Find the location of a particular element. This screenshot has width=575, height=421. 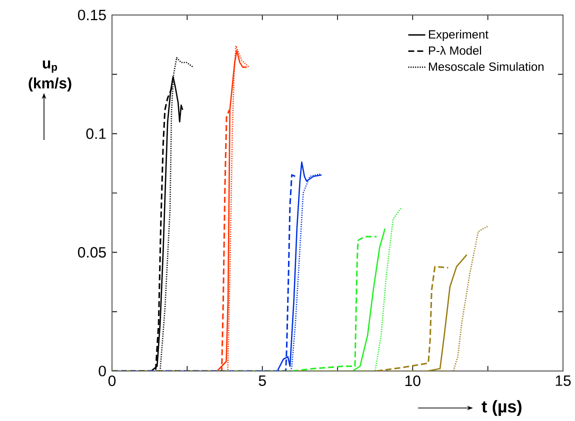

legend-label: Experiment is located at coordinates (458, 36).